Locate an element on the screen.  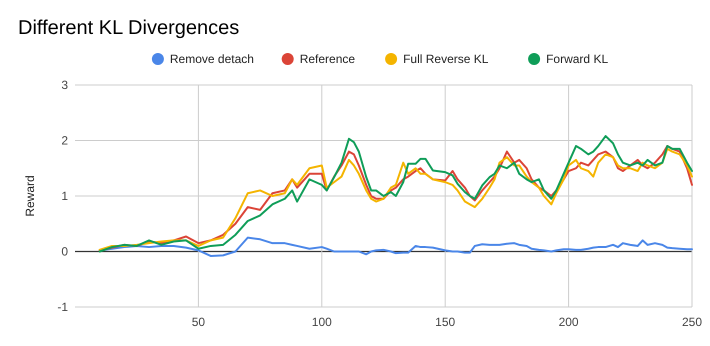
x-tick-label: 100 is located at coordinates (322, 322).